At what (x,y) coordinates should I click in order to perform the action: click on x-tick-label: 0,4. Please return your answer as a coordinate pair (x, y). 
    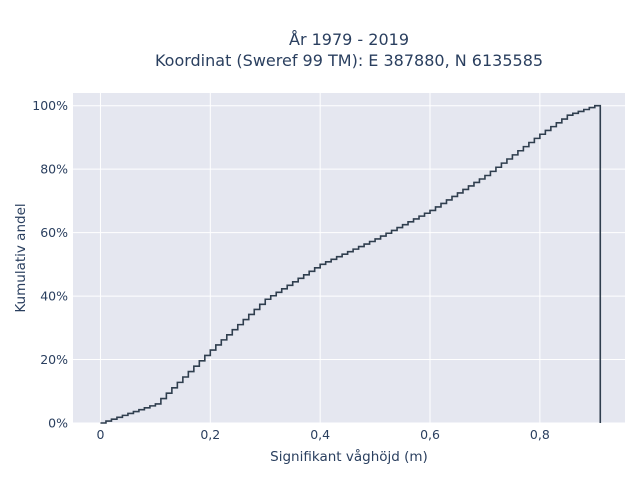
    Looking at the image, I should click on (320, 434).